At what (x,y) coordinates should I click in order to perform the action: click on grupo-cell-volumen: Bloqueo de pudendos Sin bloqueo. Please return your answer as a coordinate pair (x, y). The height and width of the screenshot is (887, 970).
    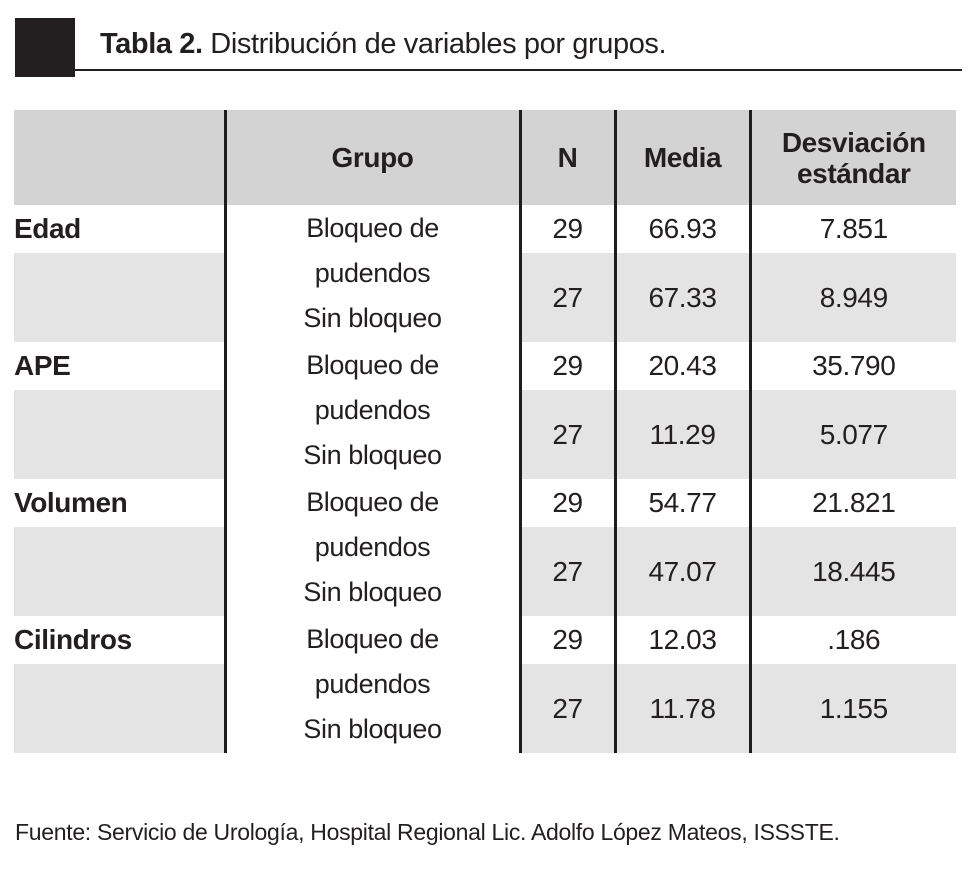
    Looking at the image, I should click on (371, 547).